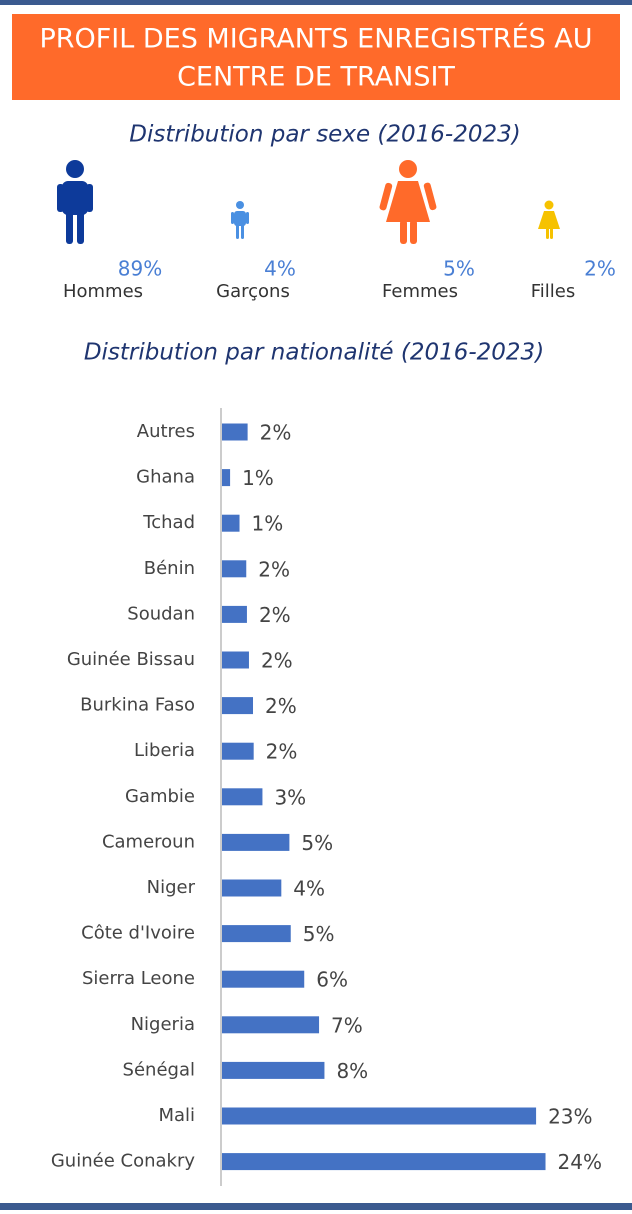  What do you see at coordinates (161, 613) in the screenshot?
I see `category-label: Soudan` at bounding box center [161, 613].